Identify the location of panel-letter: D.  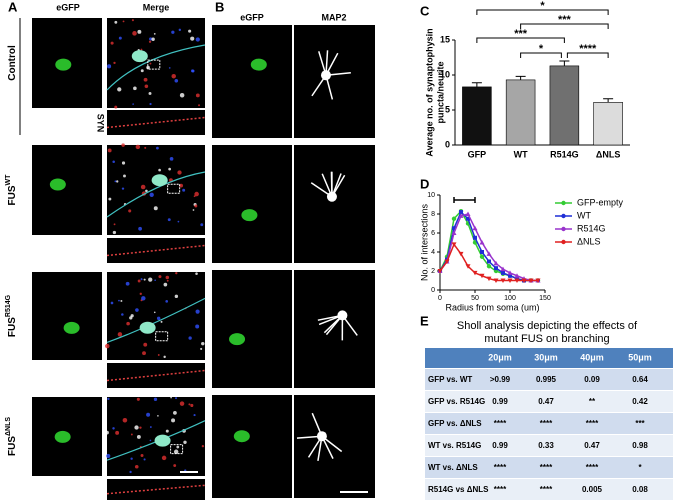
(424, 183).